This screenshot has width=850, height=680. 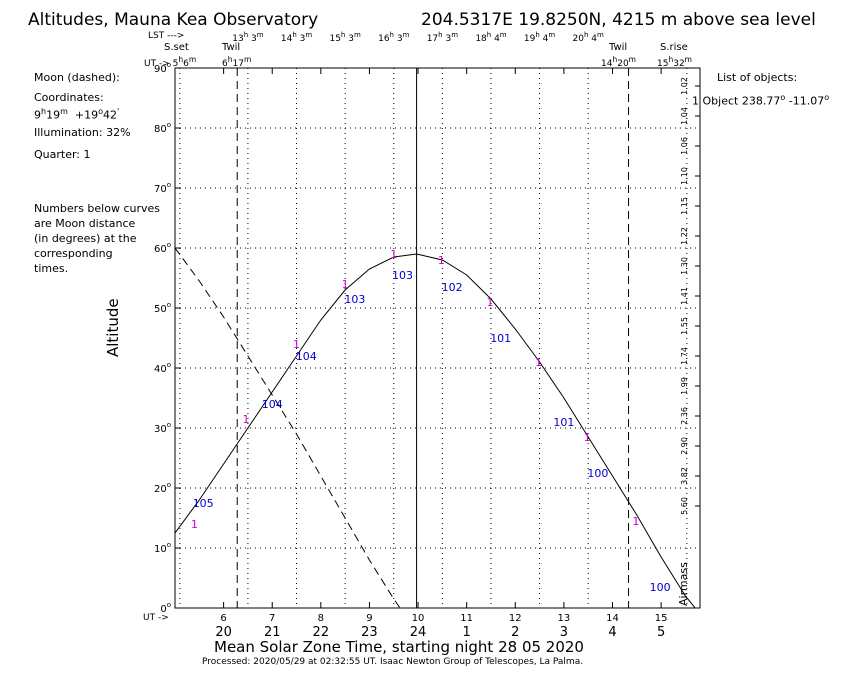 What do you see at coordinates (203, 503) in the screenshot?
I see `moon-distance-label: 105` at bounding box center [203, 503].